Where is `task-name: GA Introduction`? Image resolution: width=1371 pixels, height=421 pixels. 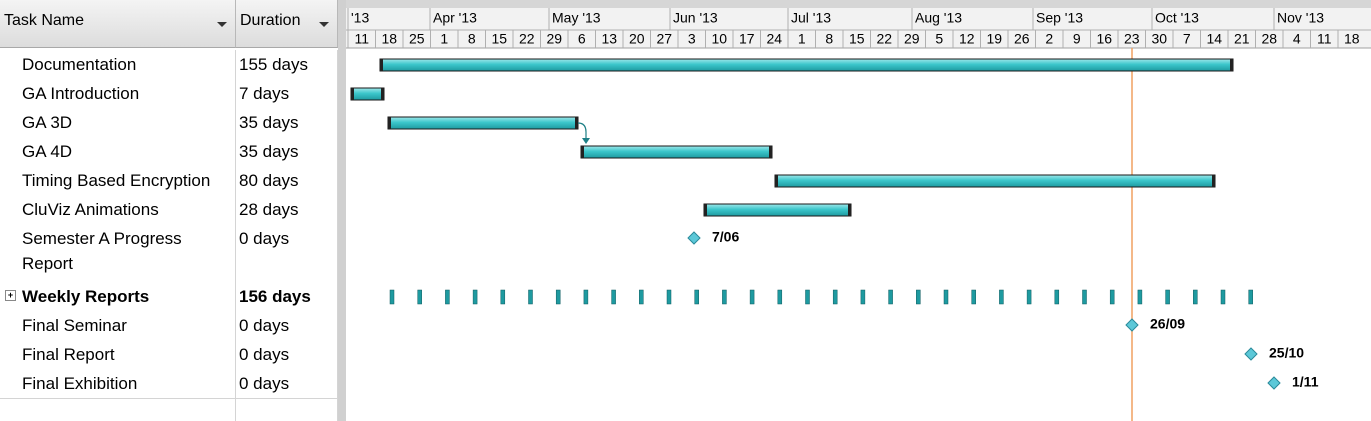 task-name: GA Introduction is located at coordinates (118, 93).